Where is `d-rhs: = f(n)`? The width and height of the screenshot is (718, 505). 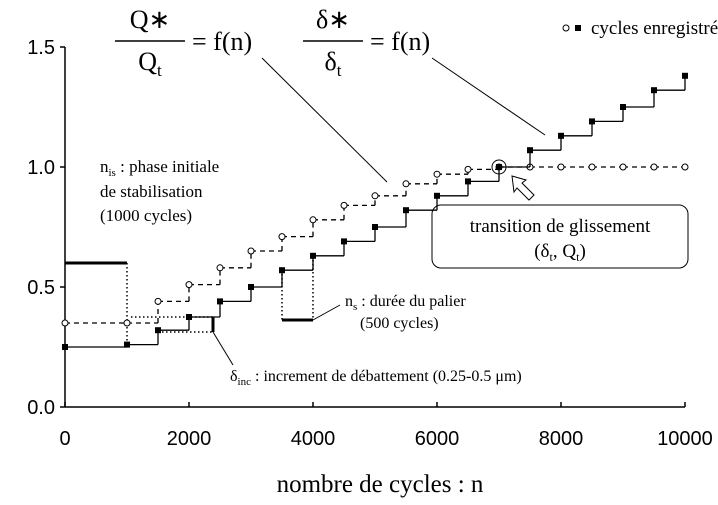 d-rhs: = f(n) is located at coordinates (400, 41).